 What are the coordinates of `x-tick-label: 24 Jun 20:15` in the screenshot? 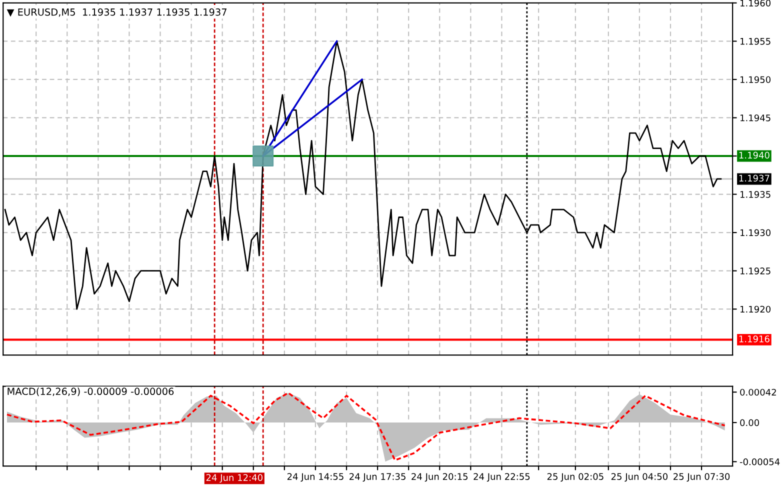 It's located at (440, 477).